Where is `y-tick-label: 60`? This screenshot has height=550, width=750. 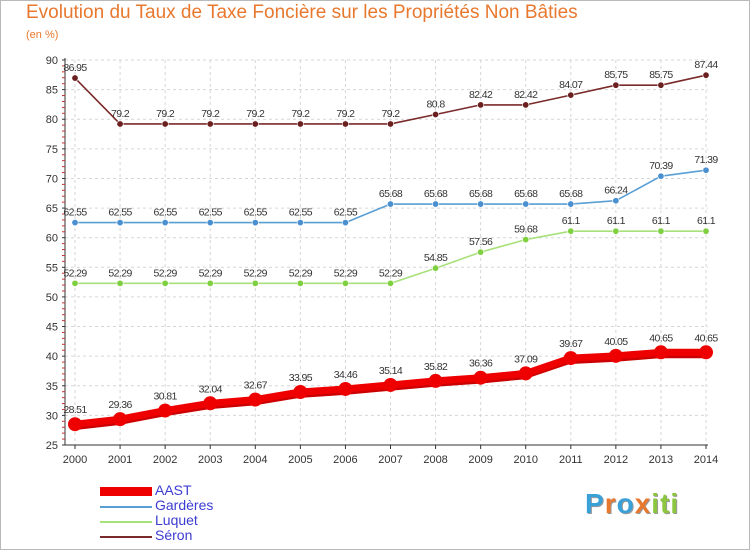
y-tick-label: 60 is located at coordinates (52, 239).